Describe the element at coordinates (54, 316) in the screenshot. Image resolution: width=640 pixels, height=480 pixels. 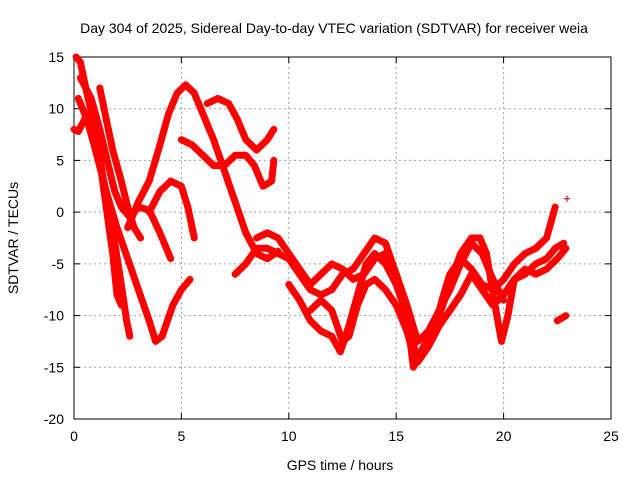
I see `y-tick-label: -10` at that location.